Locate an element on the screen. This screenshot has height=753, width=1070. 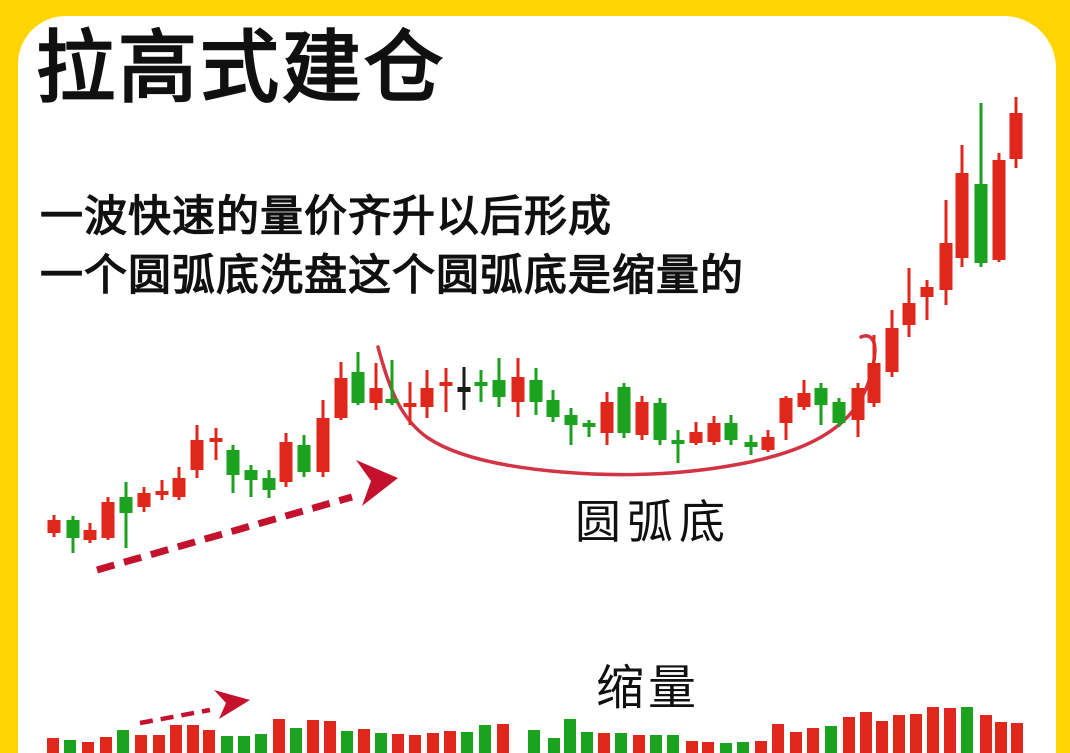
volume-arrow-line is located at coordinates (175, 716).